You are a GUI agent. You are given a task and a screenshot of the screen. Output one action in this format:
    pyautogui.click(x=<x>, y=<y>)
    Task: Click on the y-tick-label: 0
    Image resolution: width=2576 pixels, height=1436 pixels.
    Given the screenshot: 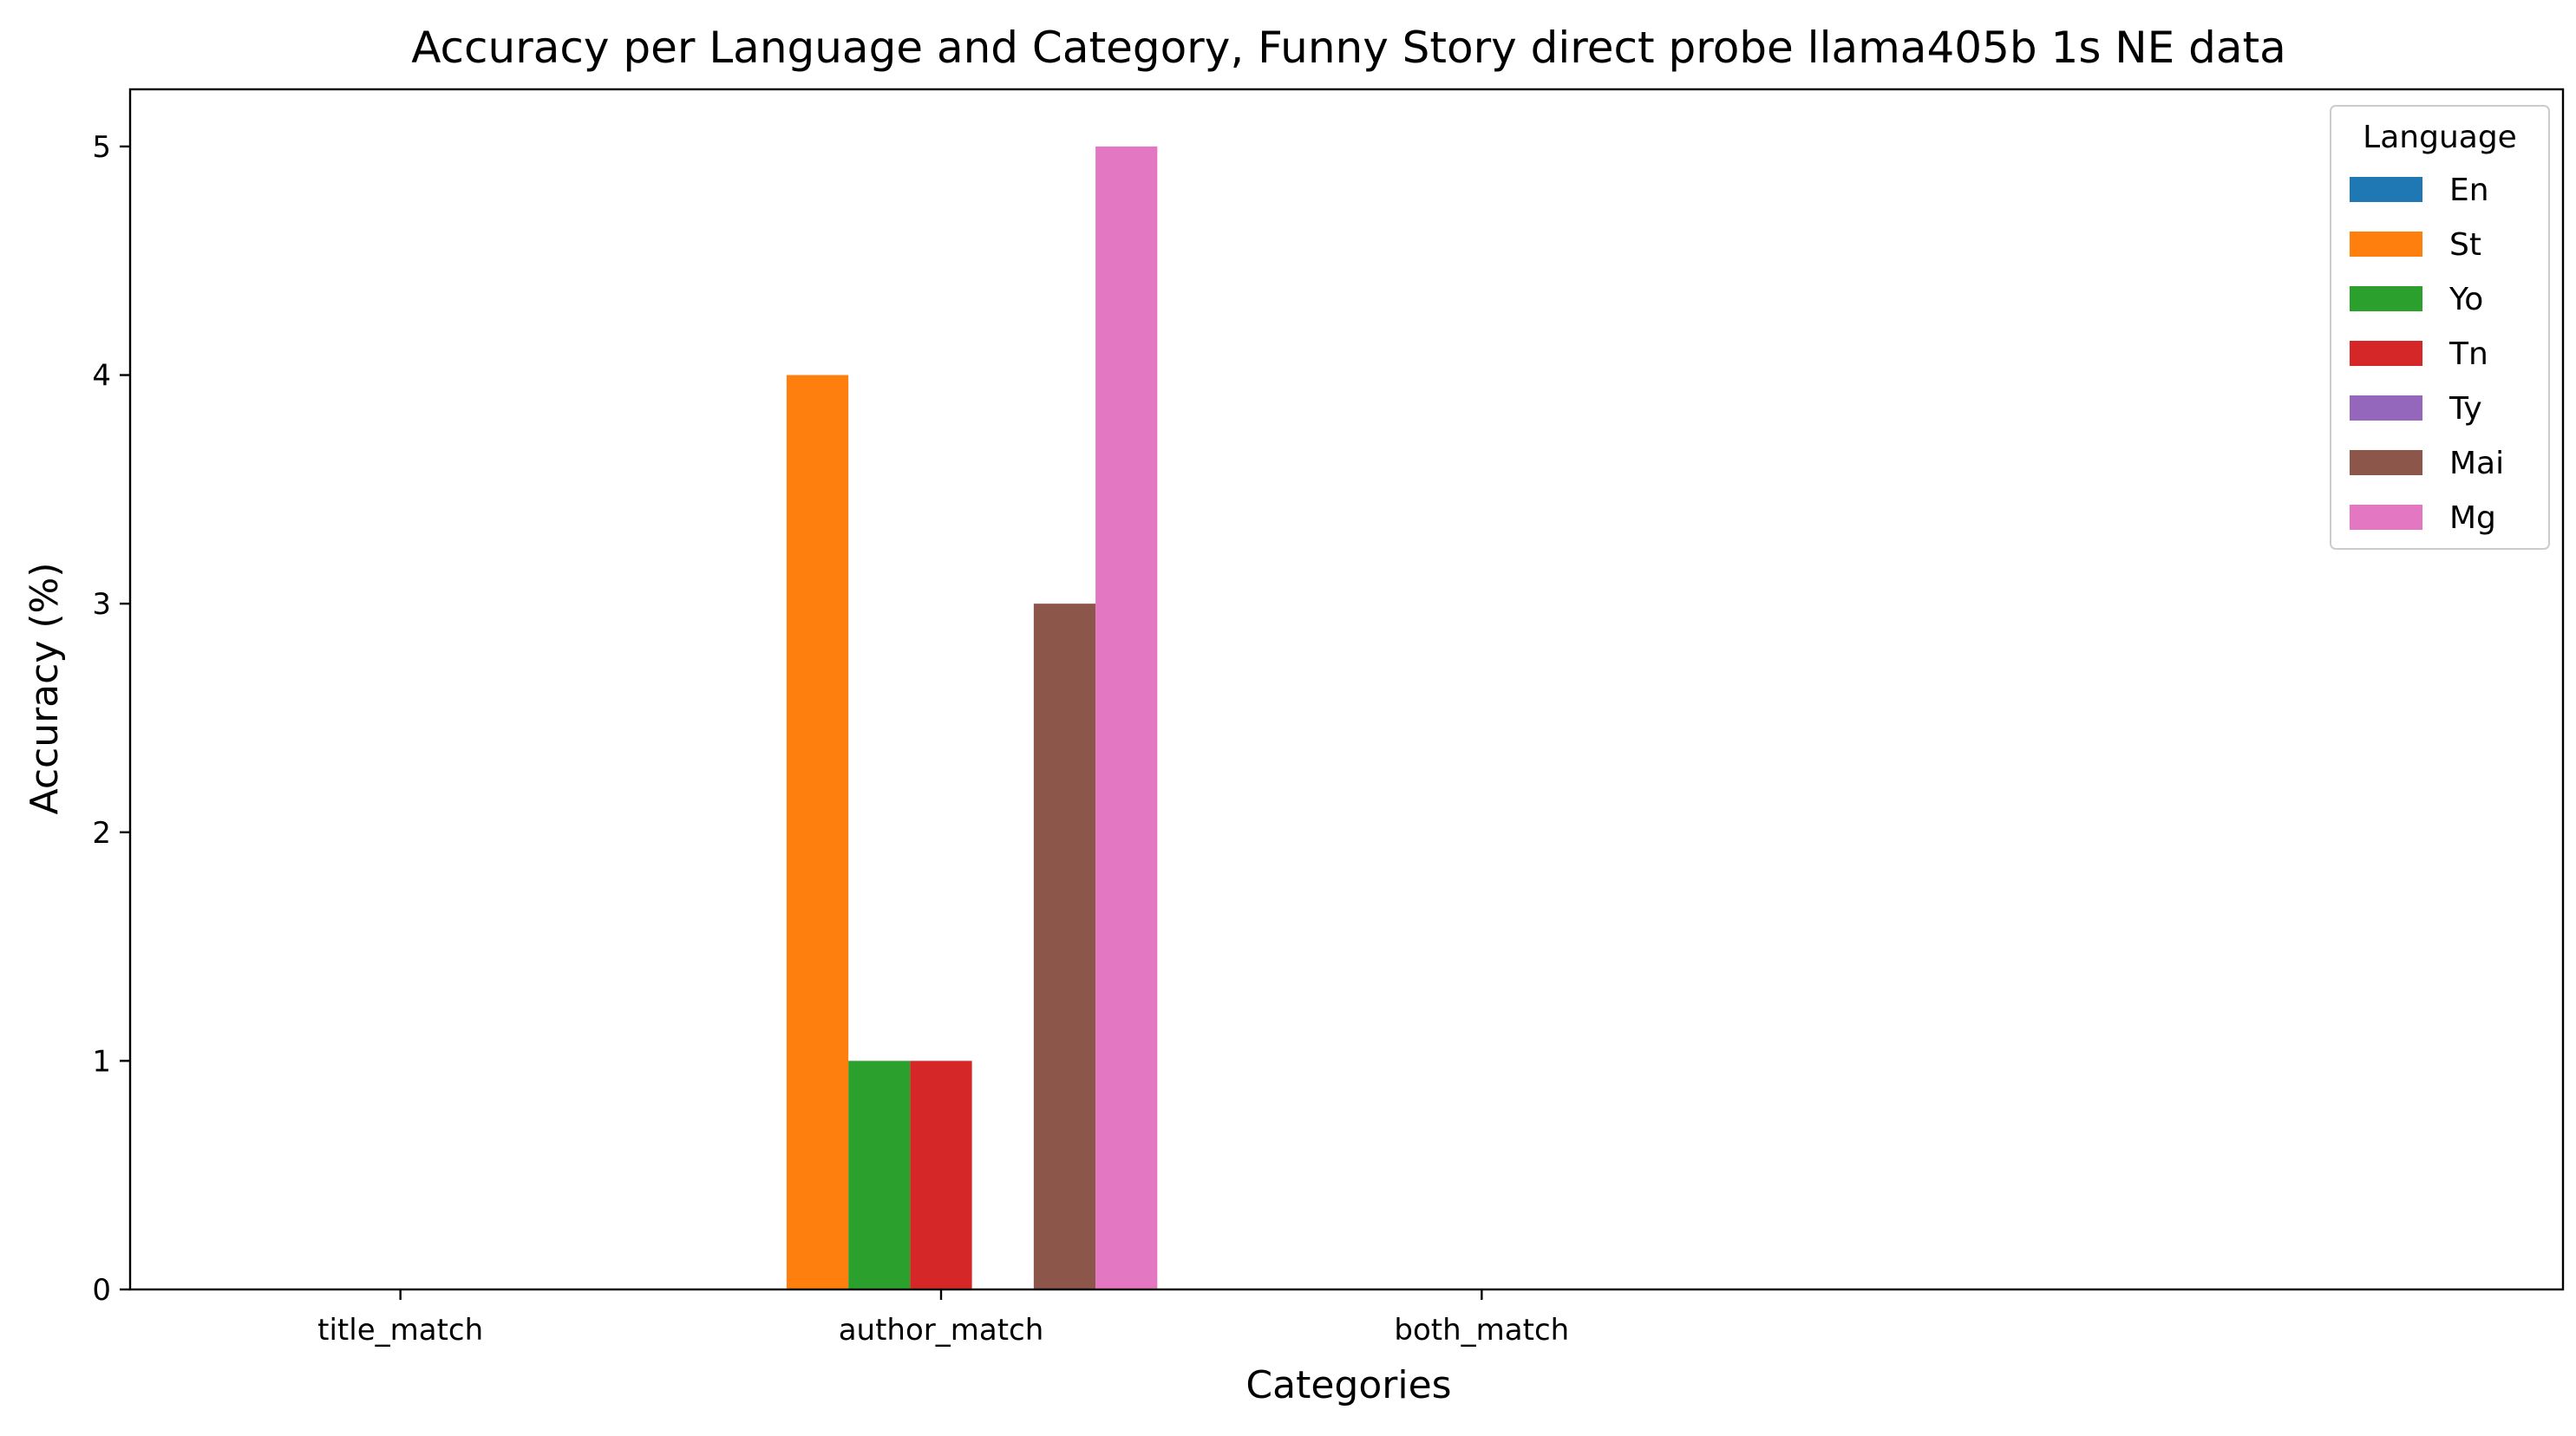 What is the action you would take?
    pyautogui.click(x=101, y=1290)
    